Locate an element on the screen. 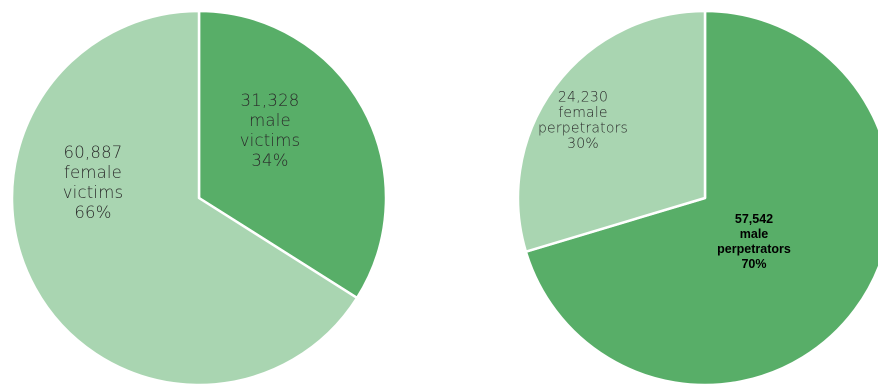  data-label-male-victims: 31,328 male victims 34% is located at coordinates (270, 130).